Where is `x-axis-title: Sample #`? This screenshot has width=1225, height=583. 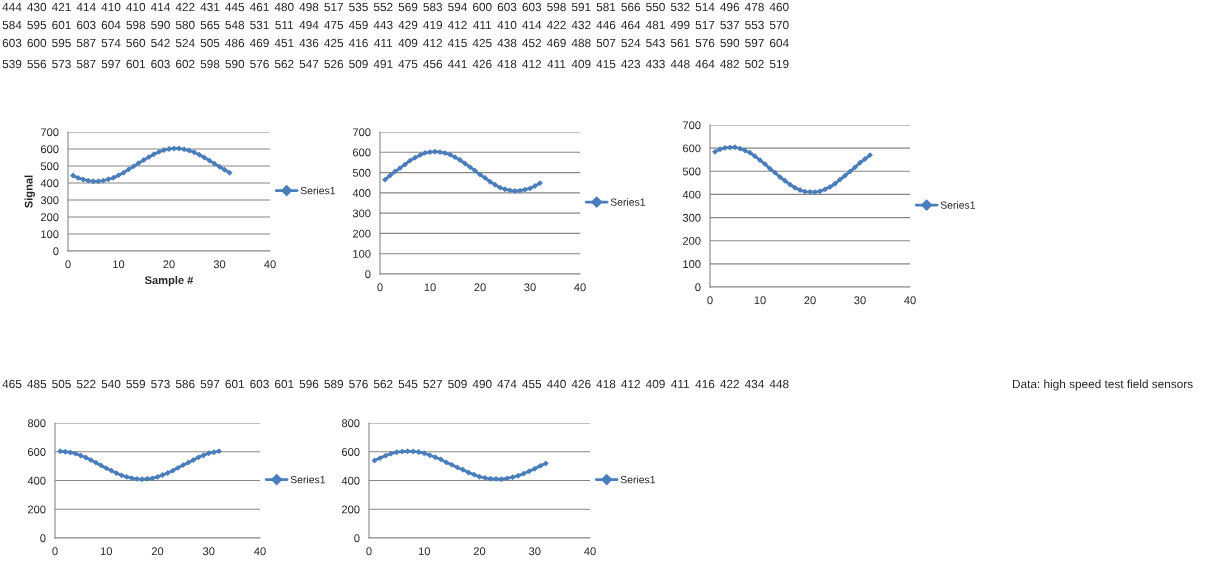 x-axis-title: Sample # is located at coordinates (169, 281).